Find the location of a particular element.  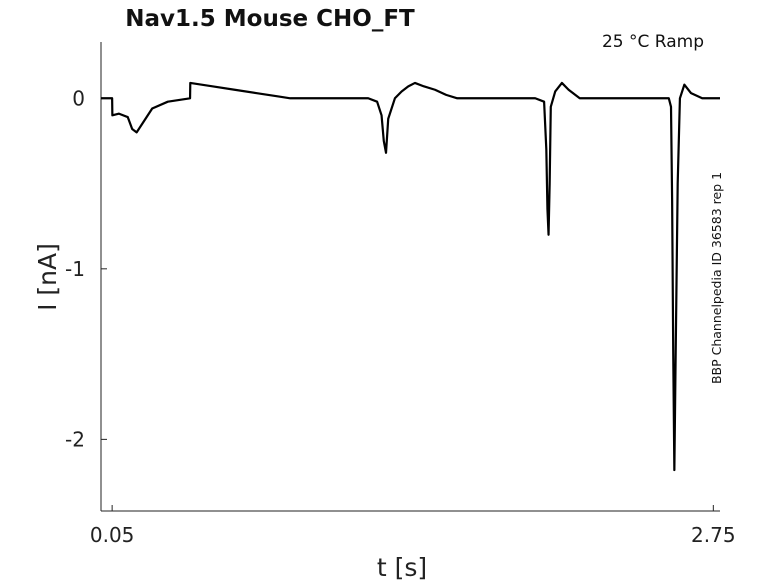

channelpedia-id-label: BBP Channelpedia ID 36583 rep 1 is located at coordinates (716, 278).